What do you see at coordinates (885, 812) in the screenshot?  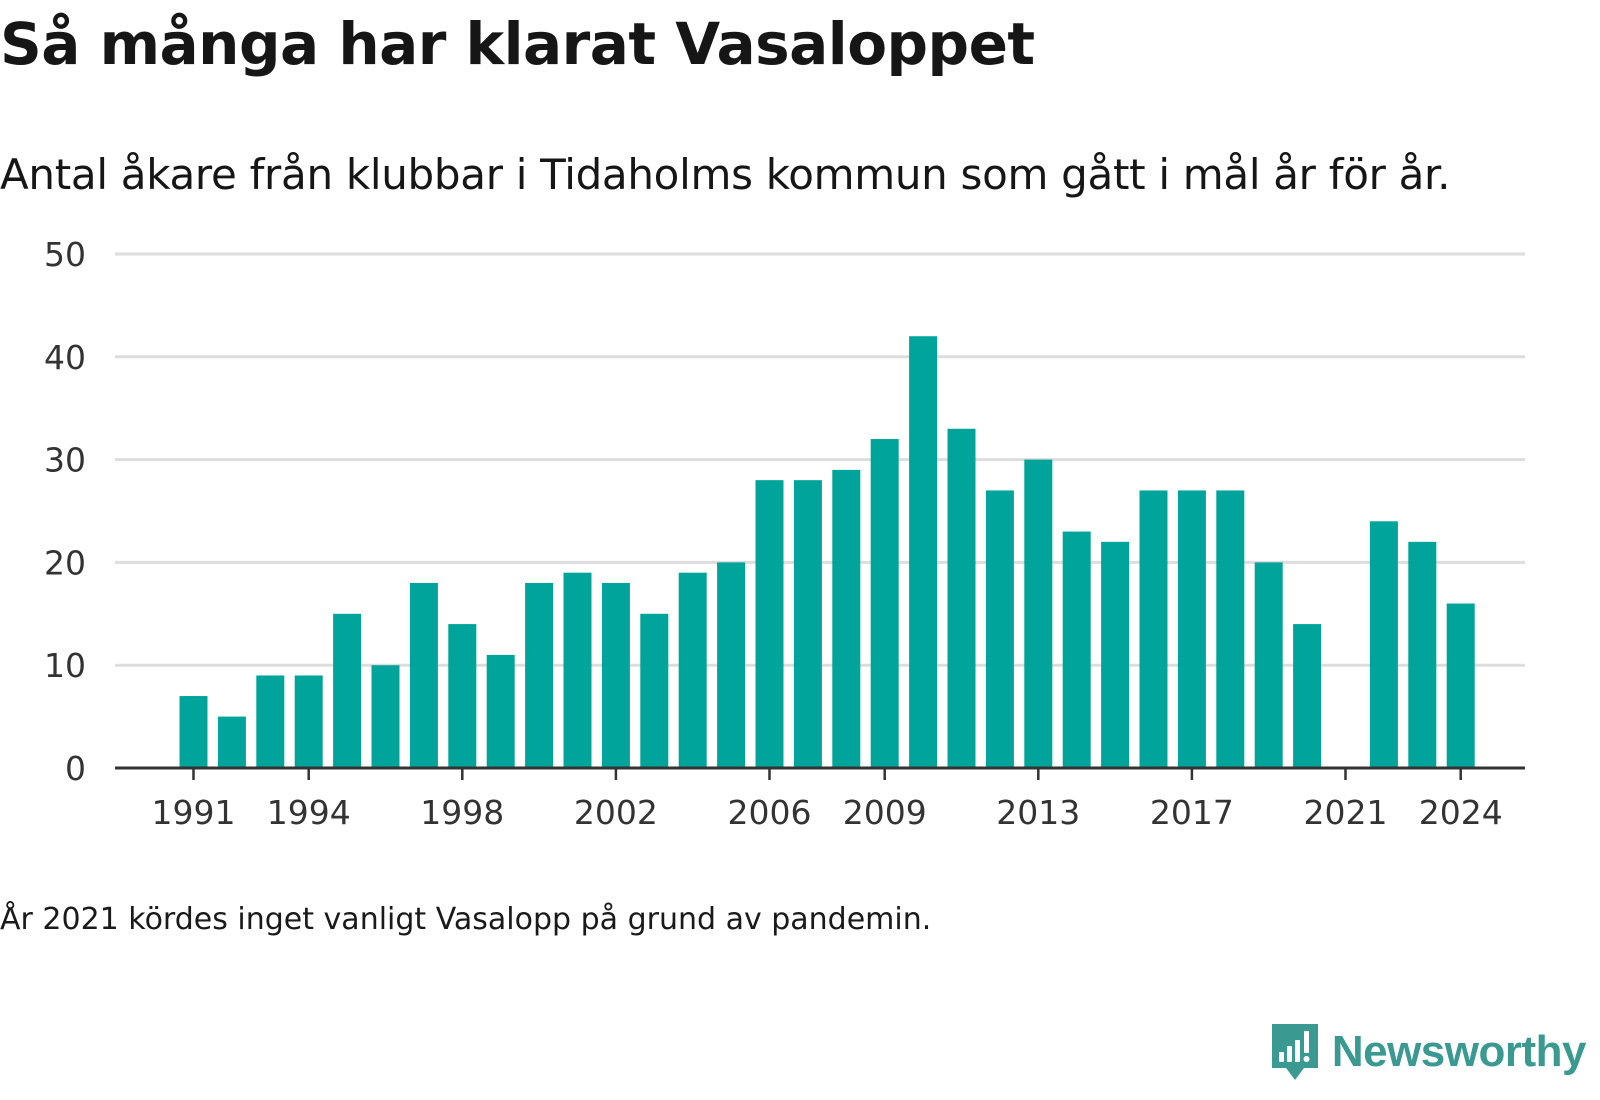 I see `x-tick-label: 2009` at bounding box center [885, 812].